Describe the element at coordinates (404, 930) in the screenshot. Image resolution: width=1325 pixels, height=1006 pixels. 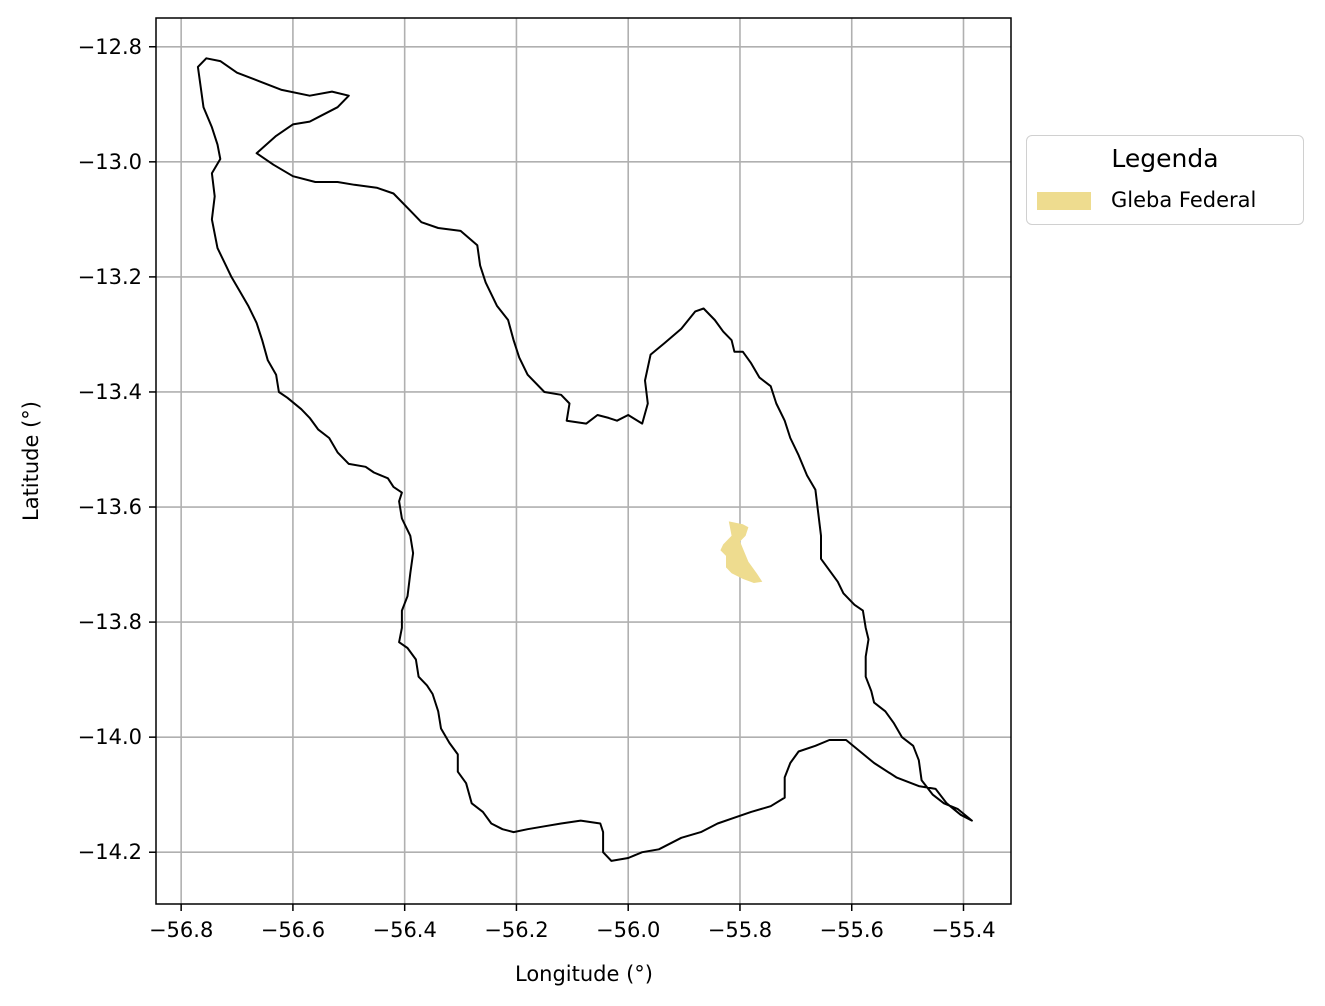
I see `x-tick-label: −56.4` at that location.